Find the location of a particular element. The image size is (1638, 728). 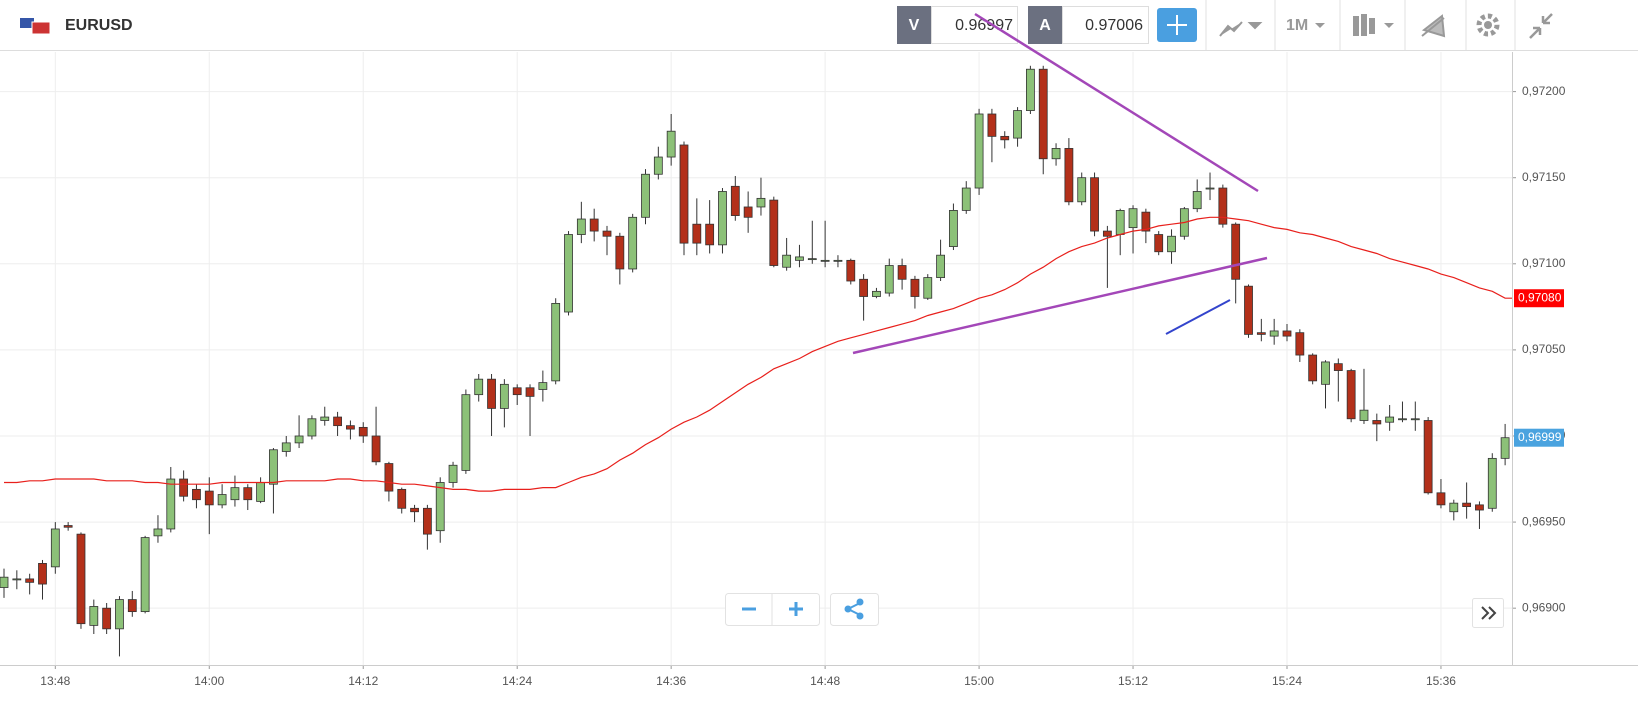

candle-icon is located at coordinates (1364, 25).